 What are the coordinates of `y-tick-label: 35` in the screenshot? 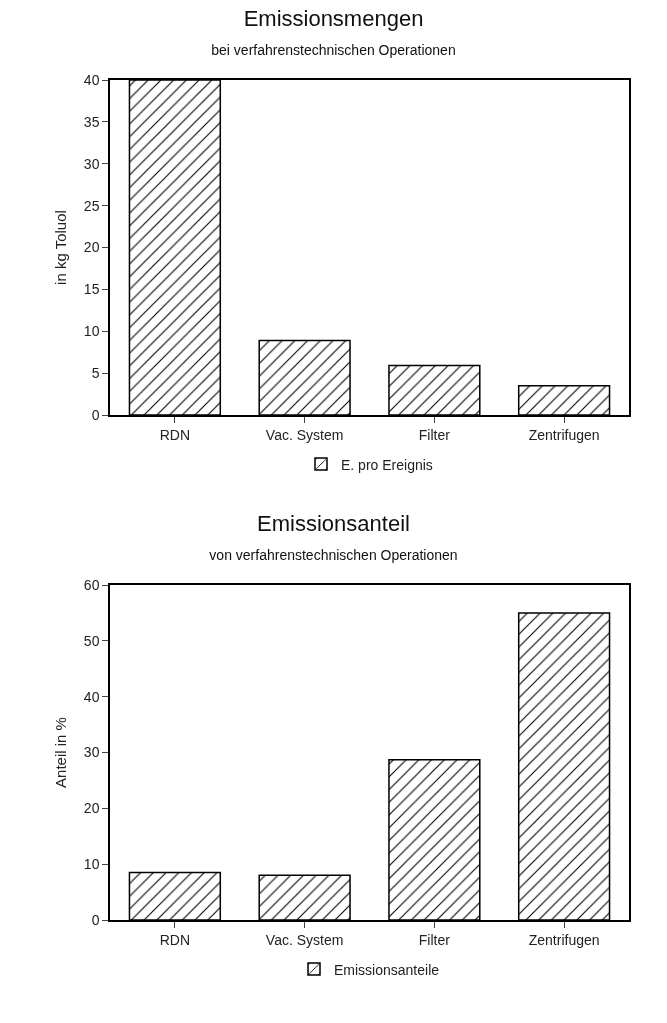 It's located at (91, 121).